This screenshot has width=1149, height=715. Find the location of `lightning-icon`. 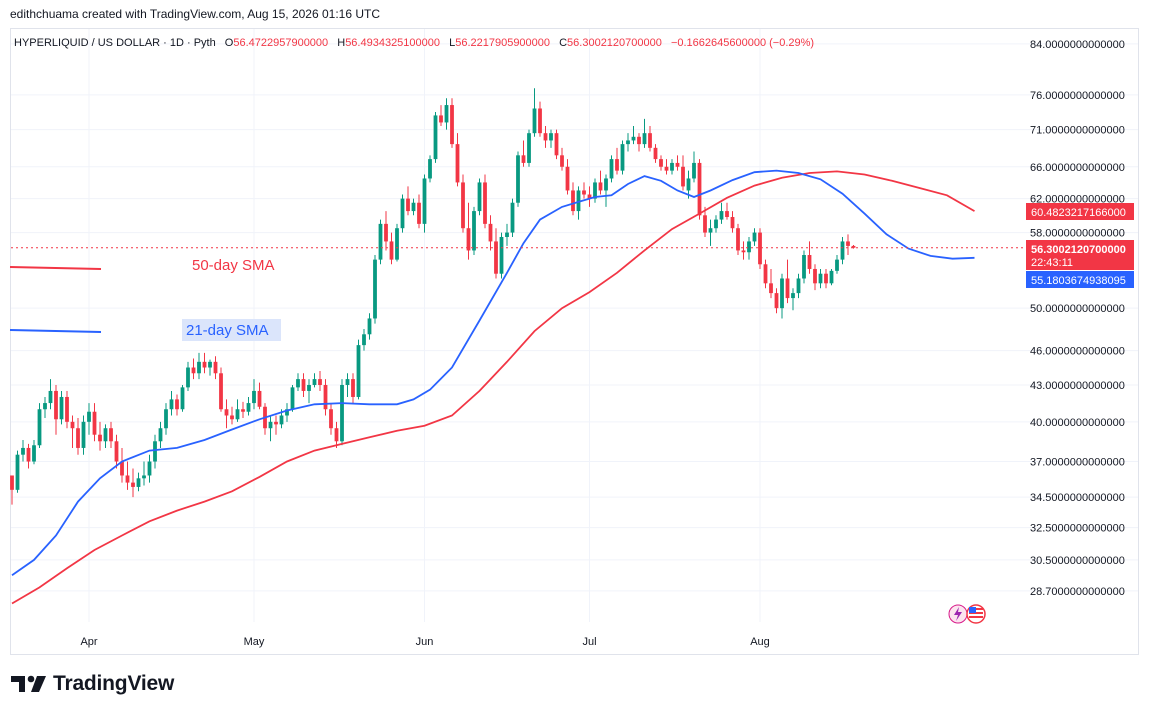

lightning-icon is located at coordinates (958, 614).